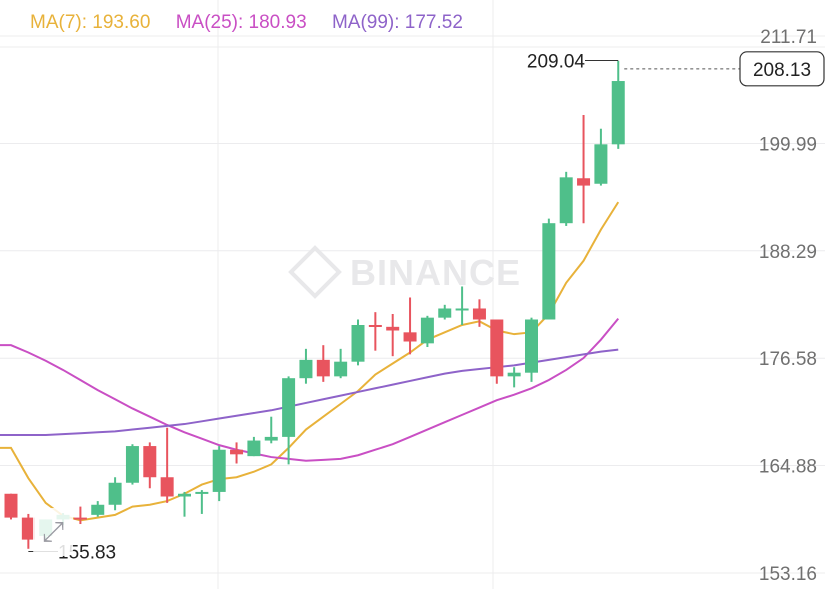 Image resolution: width=825 pixels, height=589 pixels. I want to click on legend-ma99: MA(99): 177.52, so click(397, 22).